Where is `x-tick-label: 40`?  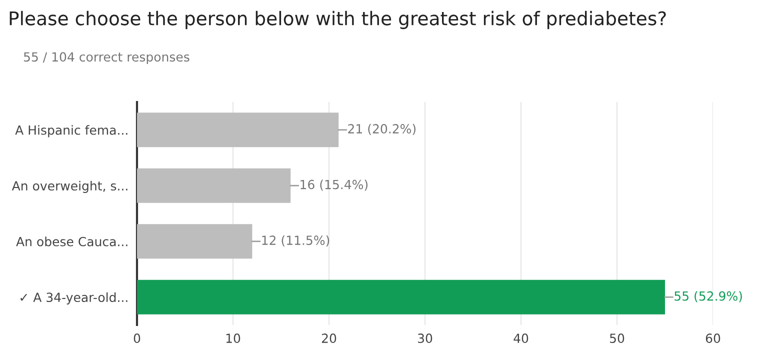
x-tick-label: 40 is located at coordinates (521, 339).